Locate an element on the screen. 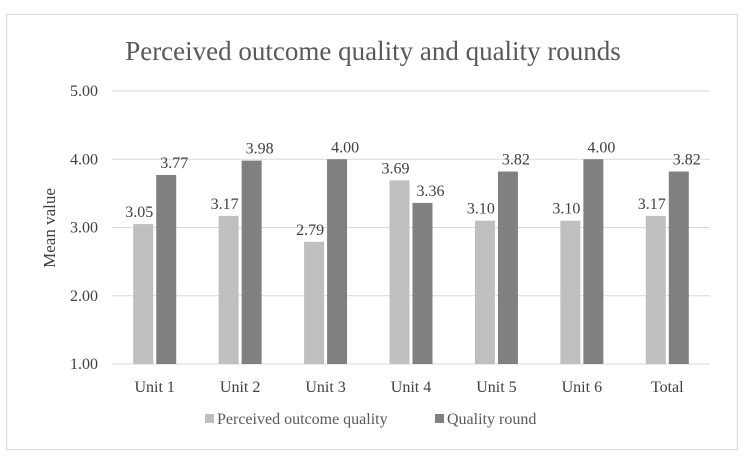  data-label: 3.77 is located at coordinates (174, 163).